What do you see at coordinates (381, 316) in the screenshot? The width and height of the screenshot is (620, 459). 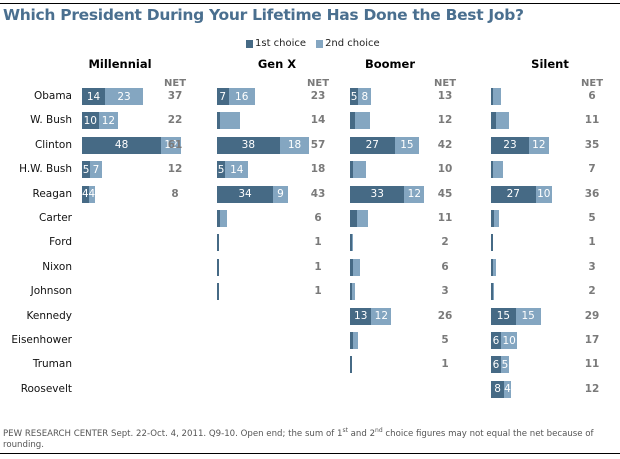 I see `bar-second-boomer-kennedy: 12` at bounding box center [381, 316].